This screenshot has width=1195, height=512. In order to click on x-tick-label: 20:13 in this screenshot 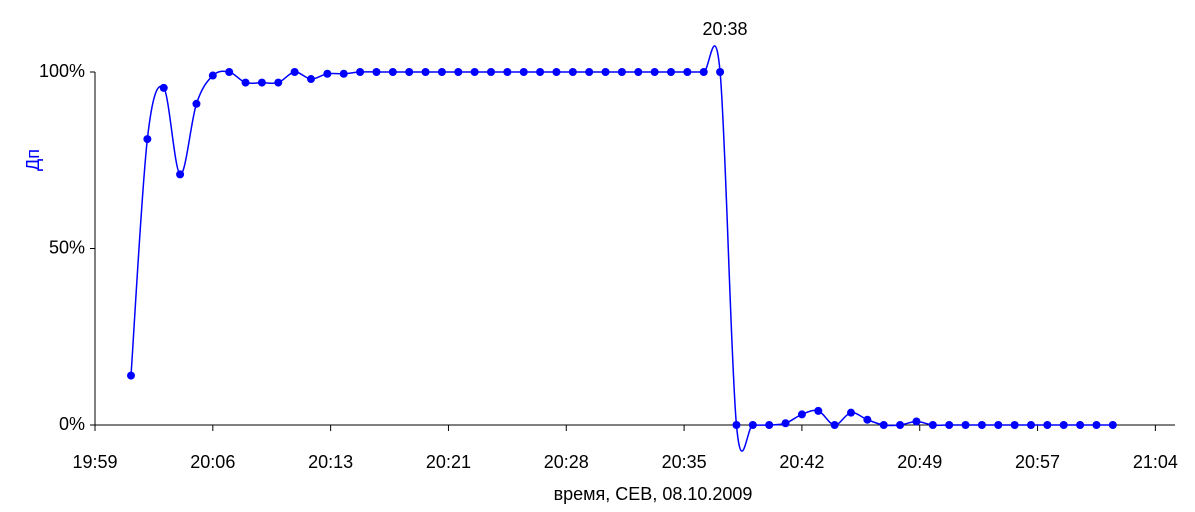, I will do `click(330, 462)`.